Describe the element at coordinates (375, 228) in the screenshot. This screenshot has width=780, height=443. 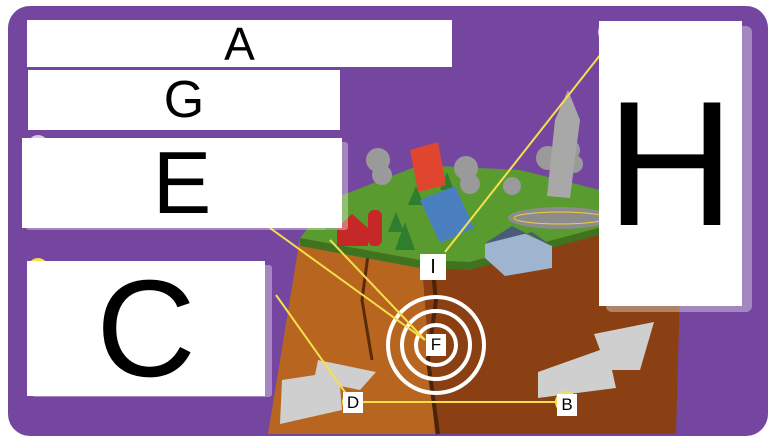
I see `silo` at that location.